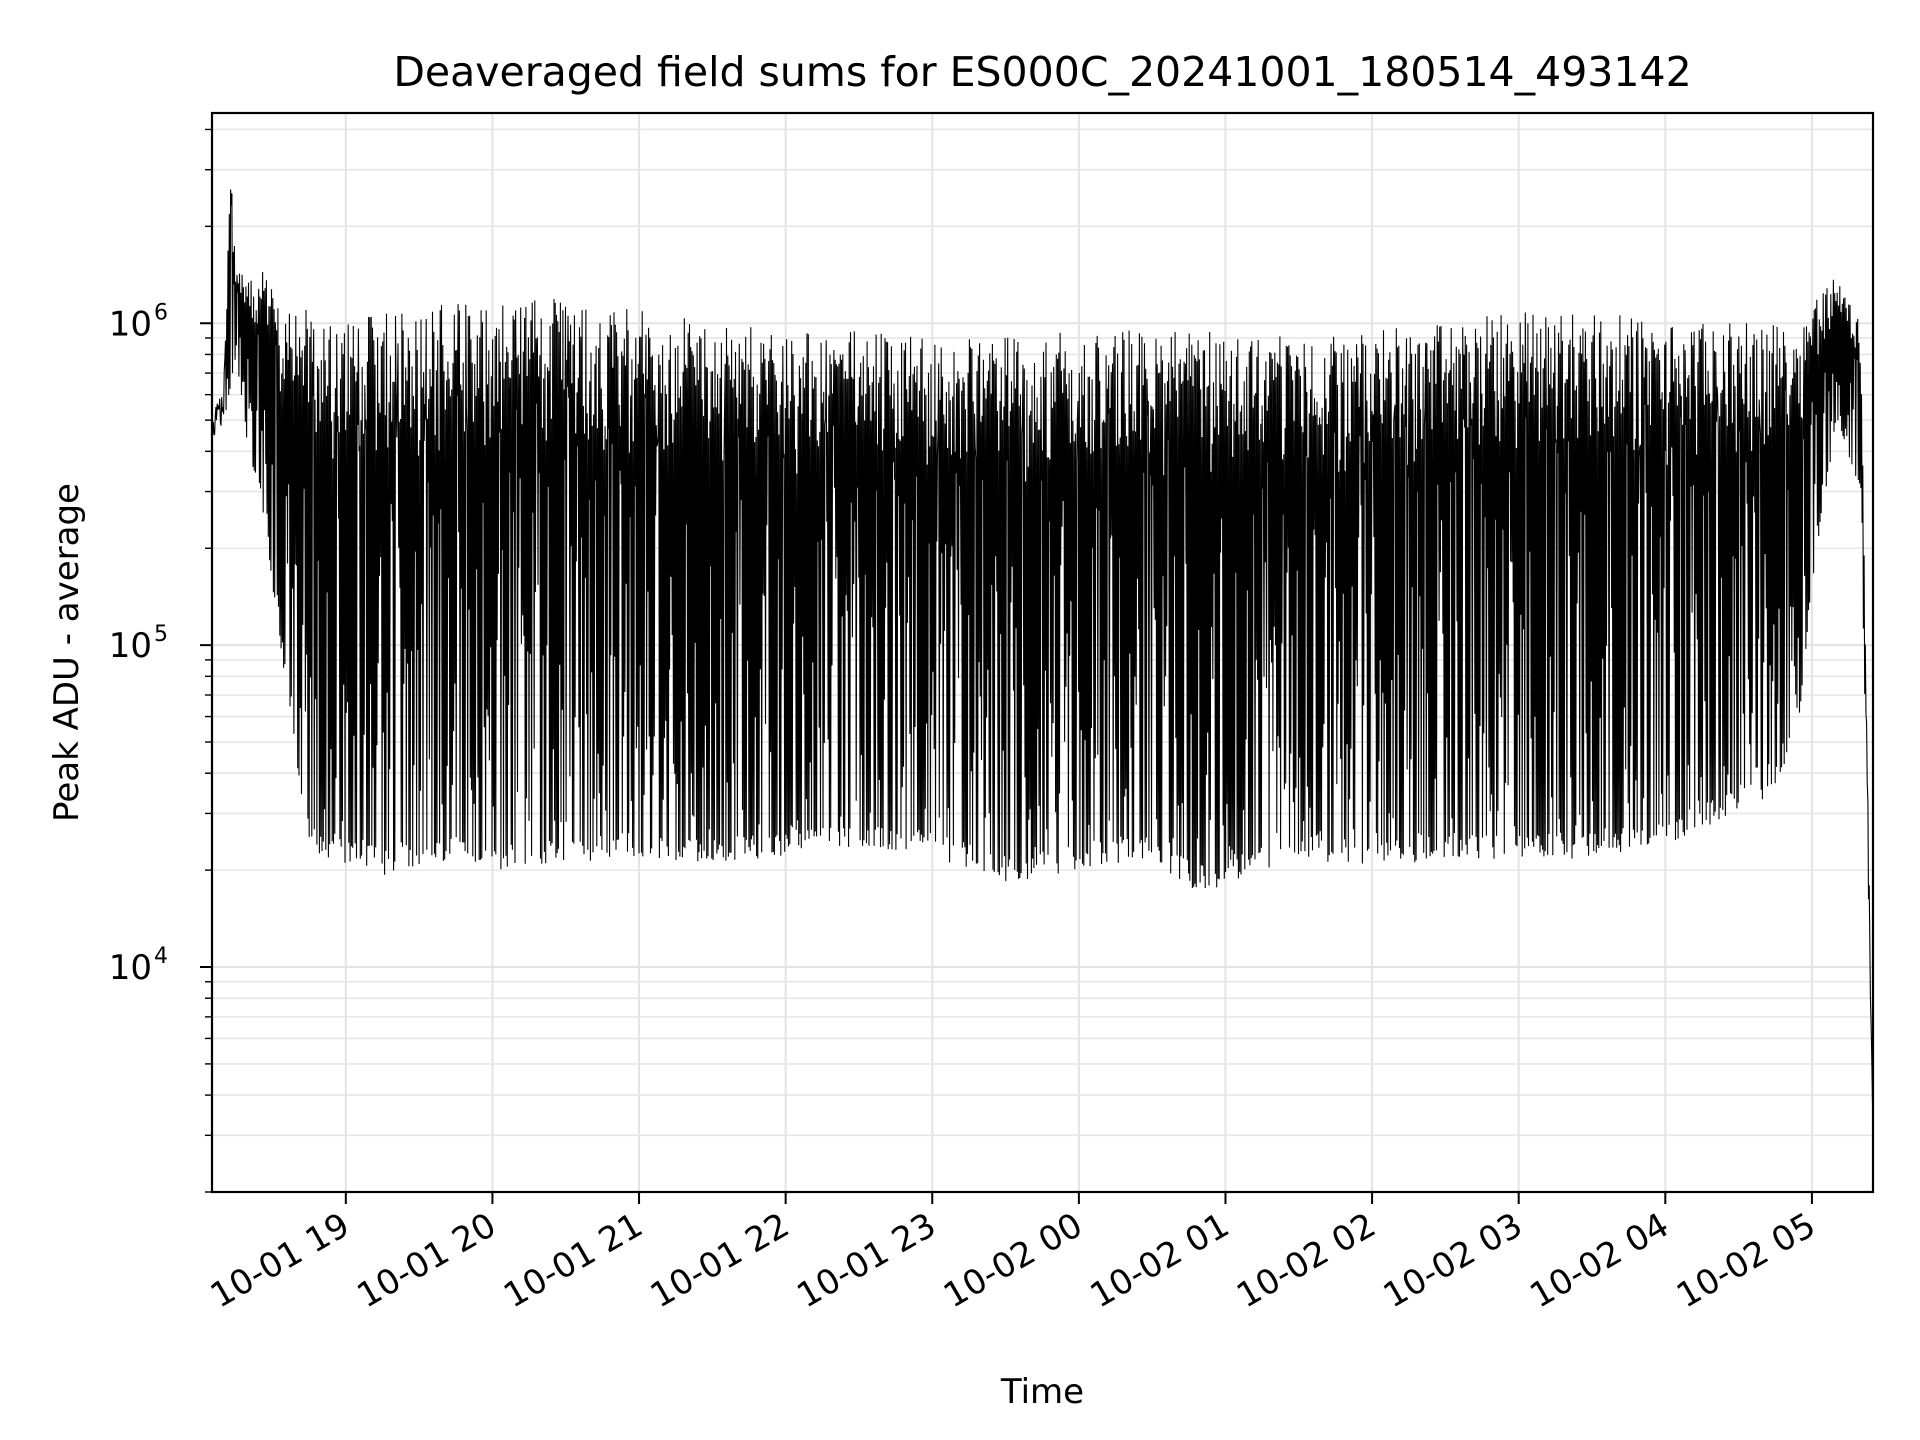  What do you see at coordinates (161, 956) in the screenshot?
I see `y-tick-exponent: 4` at bounding box center [161, 956].